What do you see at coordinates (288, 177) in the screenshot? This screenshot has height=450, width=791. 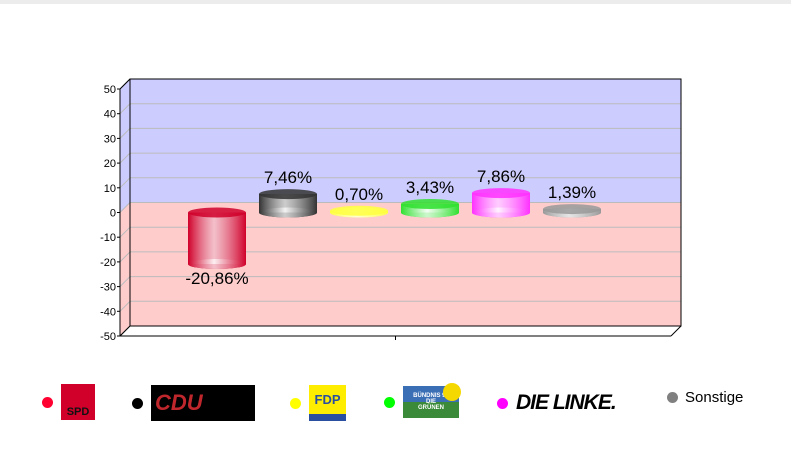 I see `data-label: 7,46%` at bounding box center [288, 177].